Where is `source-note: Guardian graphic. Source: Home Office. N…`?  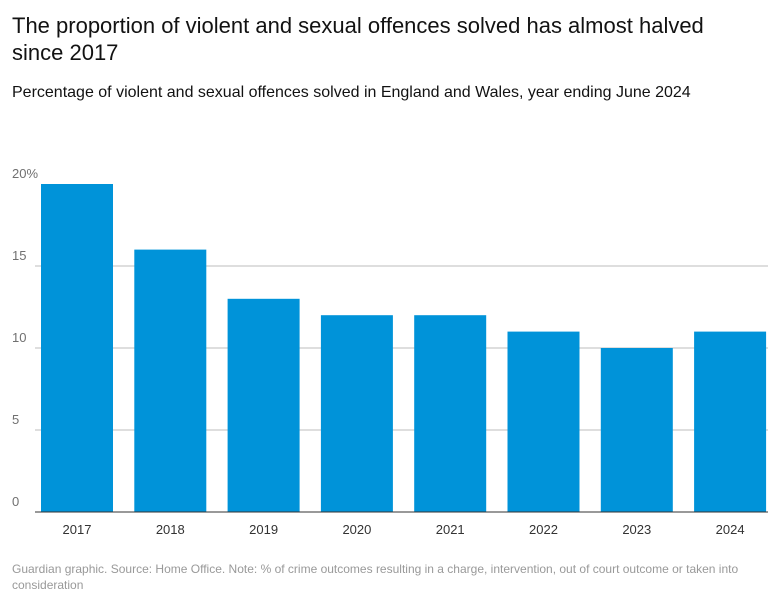 source-note: Guardian graphic. Source: Home Office. N… is located at coordinates (375, 577).